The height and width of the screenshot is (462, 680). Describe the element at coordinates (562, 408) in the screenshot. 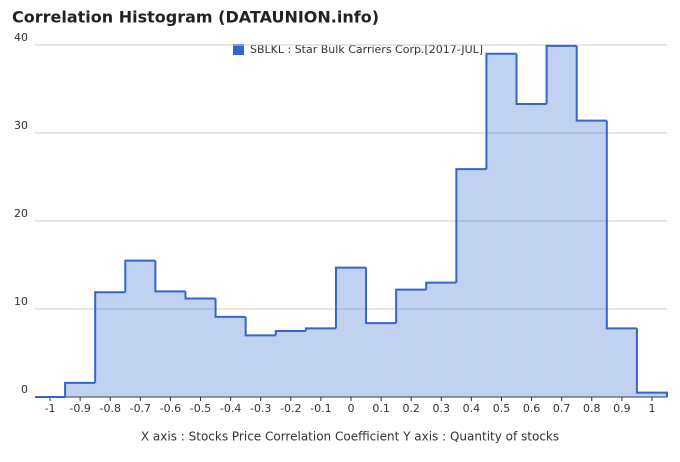

I see `x-tick-label: 0.7` at that location.